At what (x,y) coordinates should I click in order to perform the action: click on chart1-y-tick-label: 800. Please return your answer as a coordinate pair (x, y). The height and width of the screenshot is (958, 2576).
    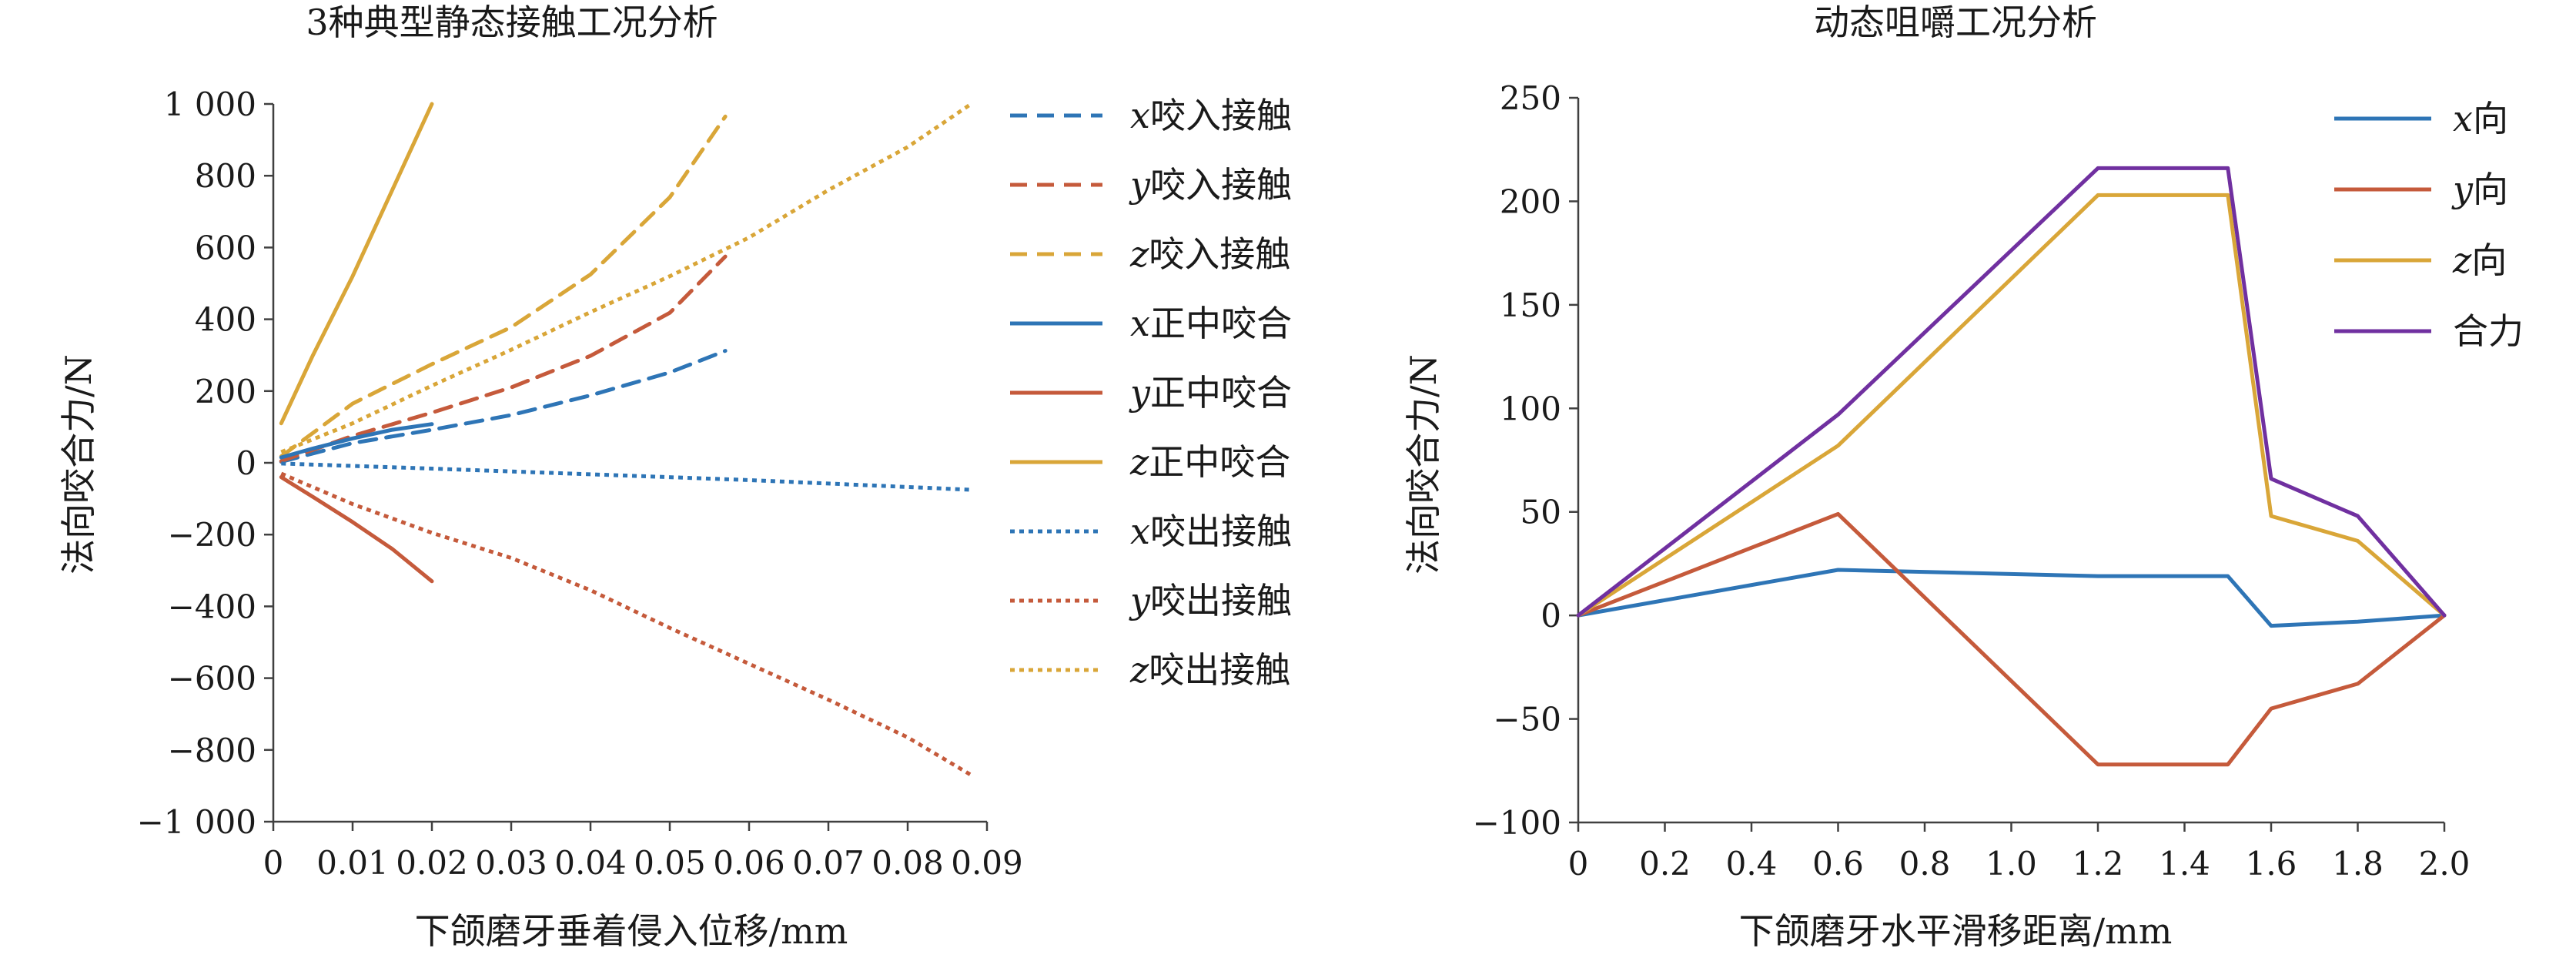
    Looking at the image, I should click on (226, 176).